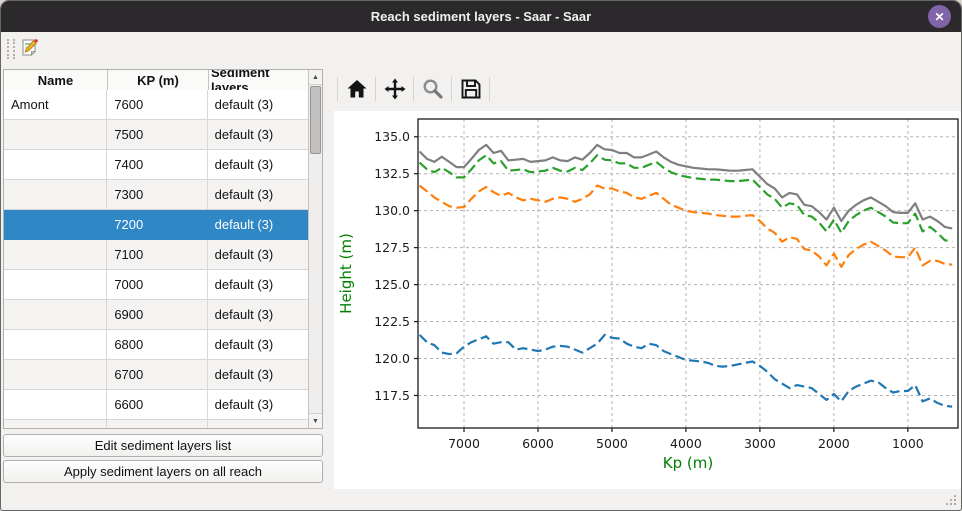 This screenshot has width=962, height=511. Describe the element at coordinates (29, 49) in the screenshot. I see `edit-sediment-list-button` at that location.